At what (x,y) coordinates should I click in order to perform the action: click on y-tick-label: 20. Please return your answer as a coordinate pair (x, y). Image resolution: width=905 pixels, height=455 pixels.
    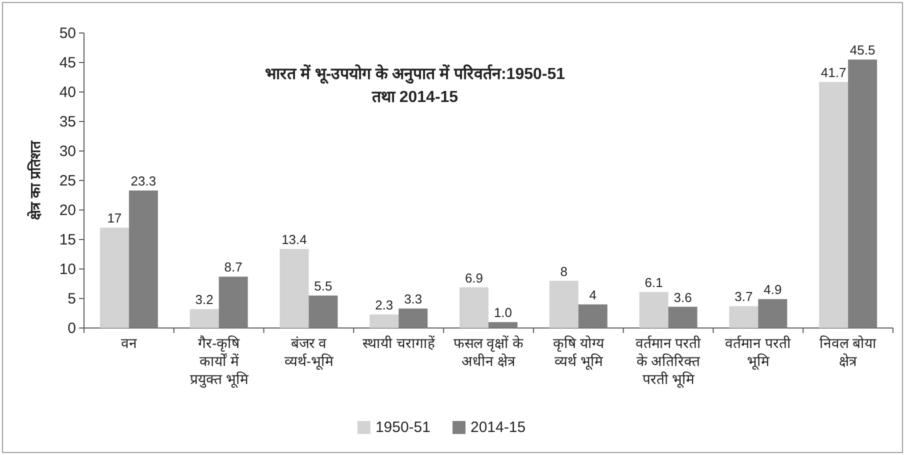
    Looking at the image, I should click on (67, 210).